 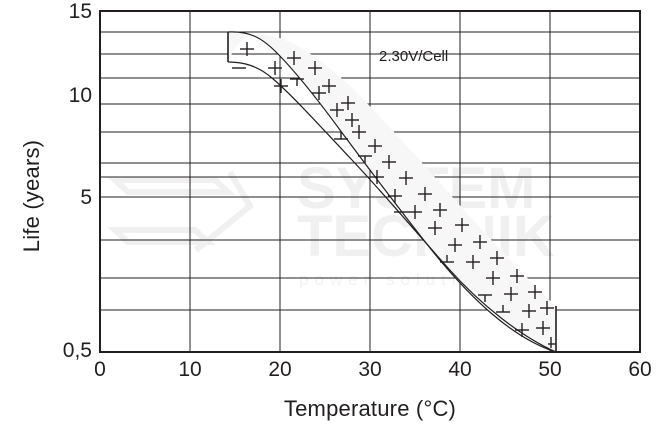 I want to click on x-axis-title: Temperature (°C), so click(x=370, y=408).